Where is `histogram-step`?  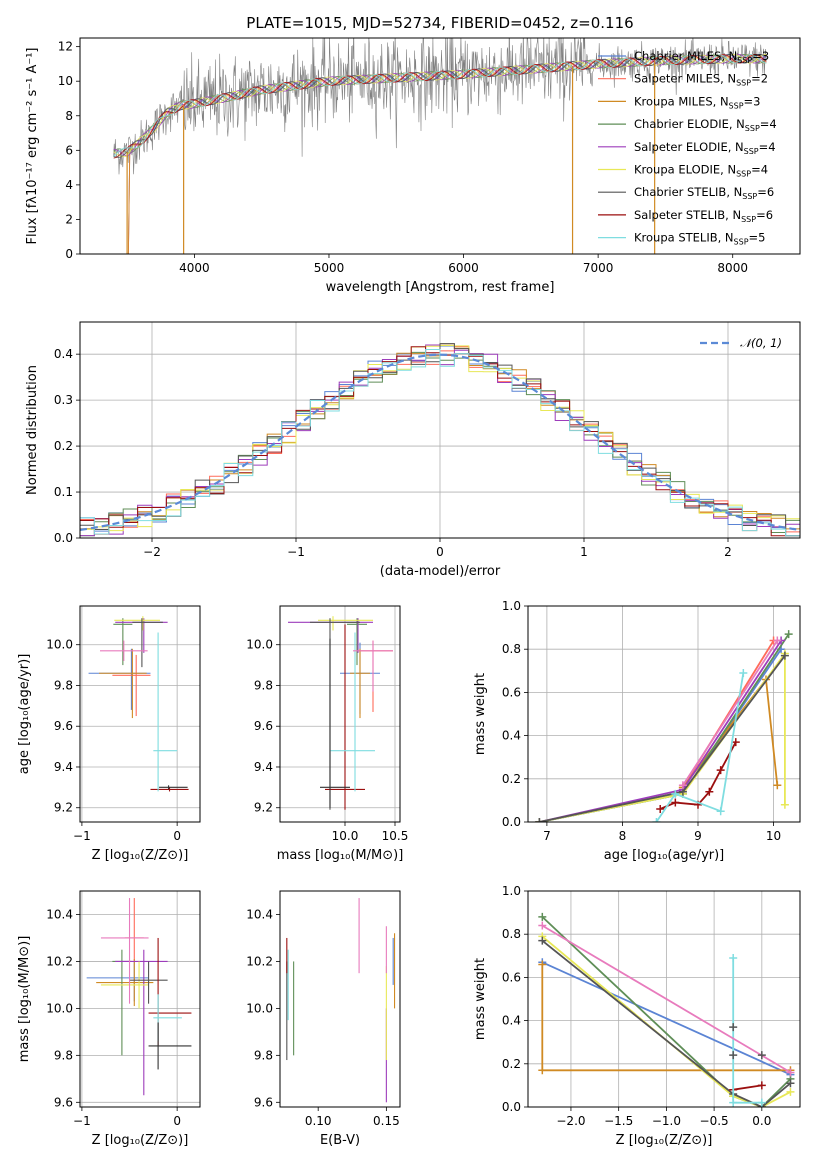 histogram-step is located at coordinates (440, 443).